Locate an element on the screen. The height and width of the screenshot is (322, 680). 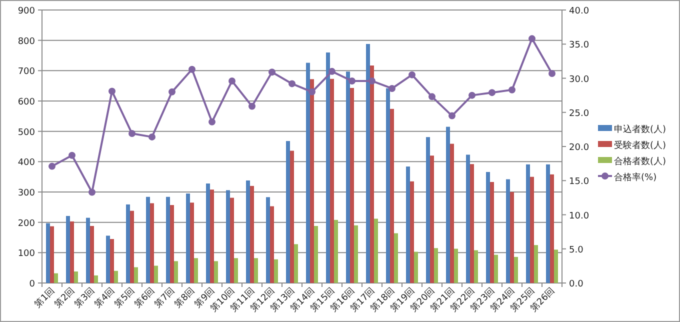
y2-tick-label: 25.0 is located at coordinates (579, 113).